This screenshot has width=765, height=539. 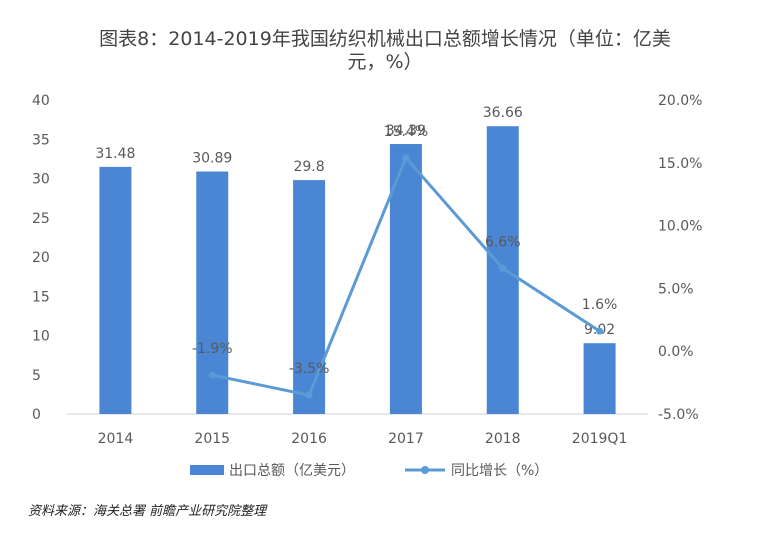 What do you see at coordinates (147, 511) in the screenshot?
I see `source-note: 资料来源：海关总署 前瞻产业研究院整理` at bounding box center [147, 511].